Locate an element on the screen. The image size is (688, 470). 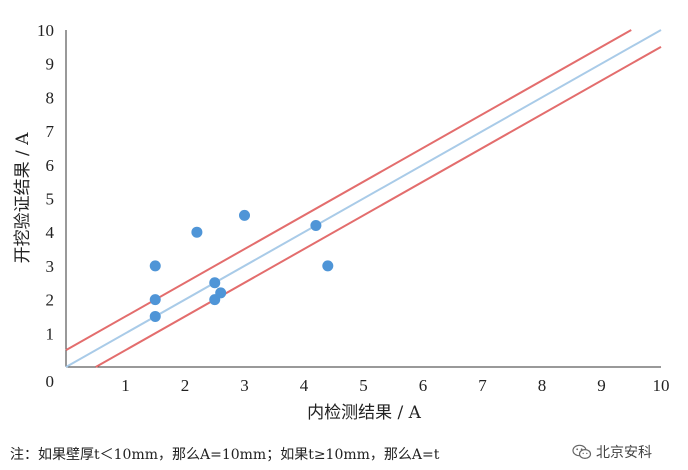
wechat-icon is located at coordinates (582, 452).